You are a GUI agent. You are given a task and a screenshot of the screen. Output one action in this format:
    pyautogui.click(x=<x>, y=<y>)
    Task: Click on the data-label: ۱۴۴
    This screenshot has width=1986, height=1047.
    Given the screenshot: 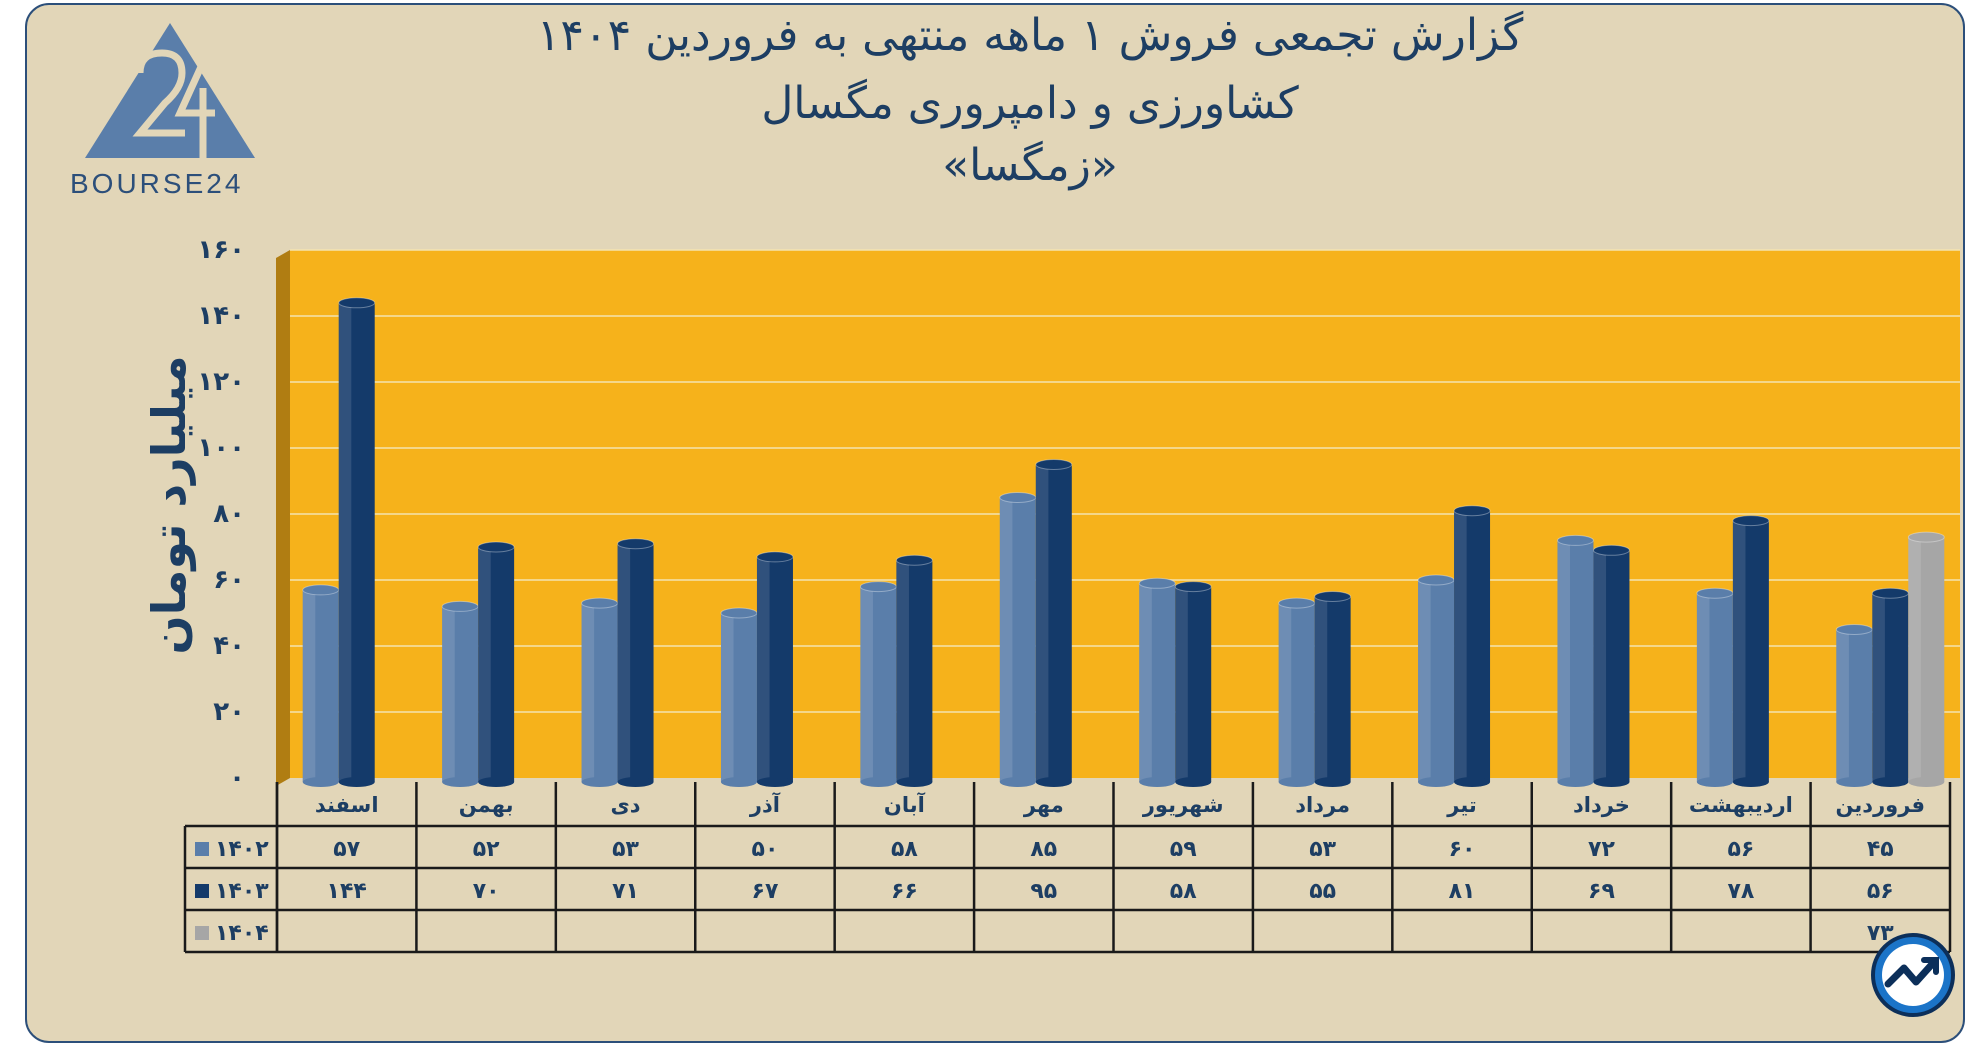 What is the action you would take?
    pyautogui.click(x=347, y=891)
    